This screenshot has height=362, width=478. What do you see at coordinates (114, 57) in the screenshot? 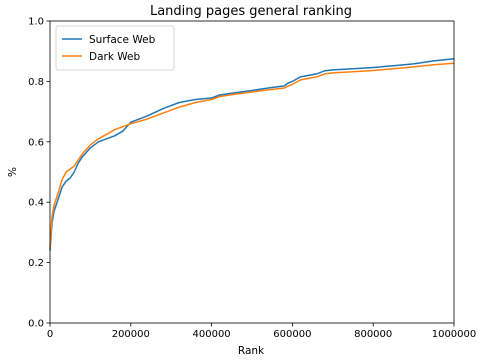
I see `legend-label-2: Dark Web` at bounding box center [114, 57].